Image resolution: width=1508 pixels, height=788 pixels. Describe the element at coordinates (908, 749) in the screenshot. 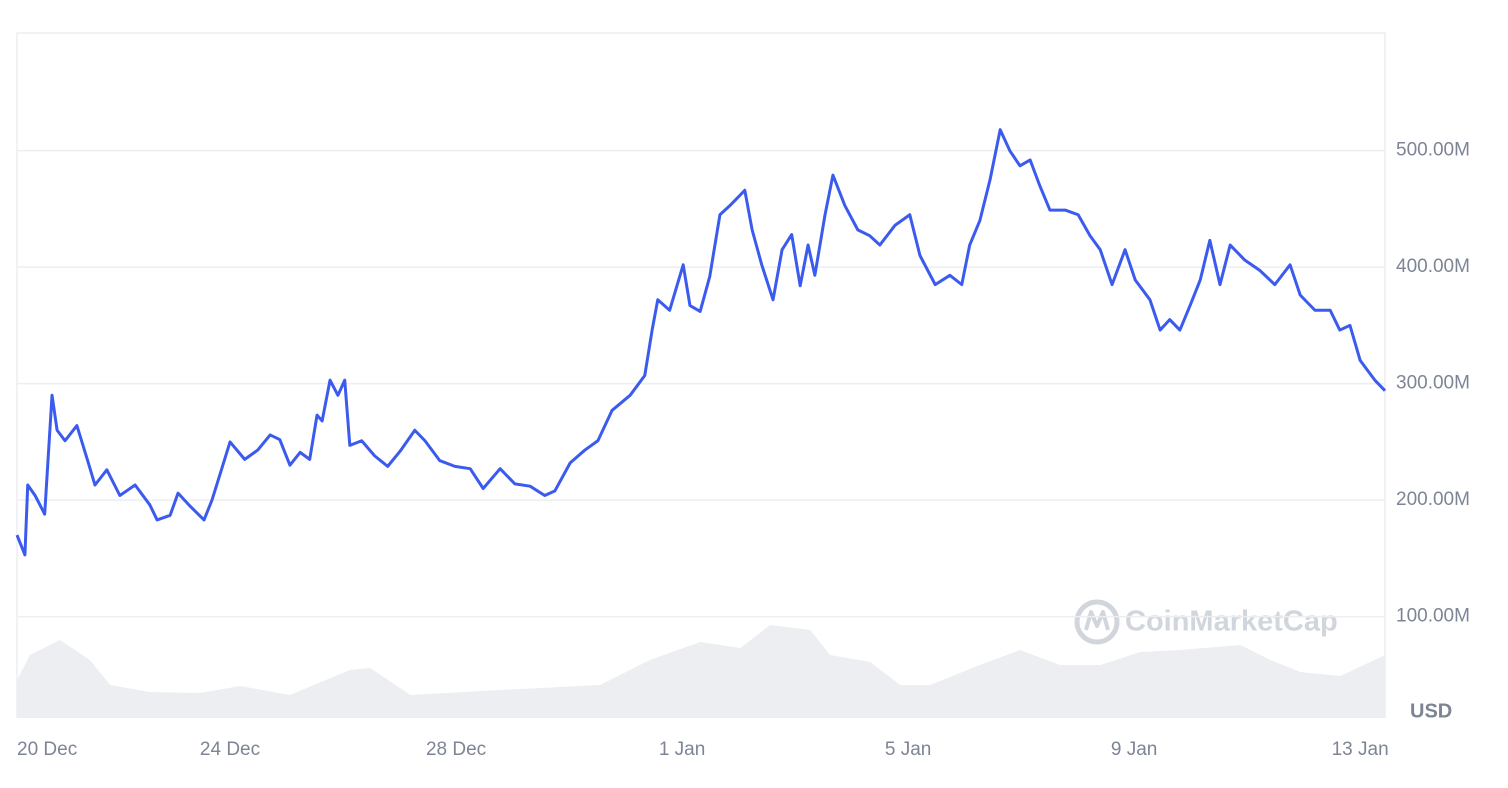

I see `x-tick-label: 5 Jan` at that location.